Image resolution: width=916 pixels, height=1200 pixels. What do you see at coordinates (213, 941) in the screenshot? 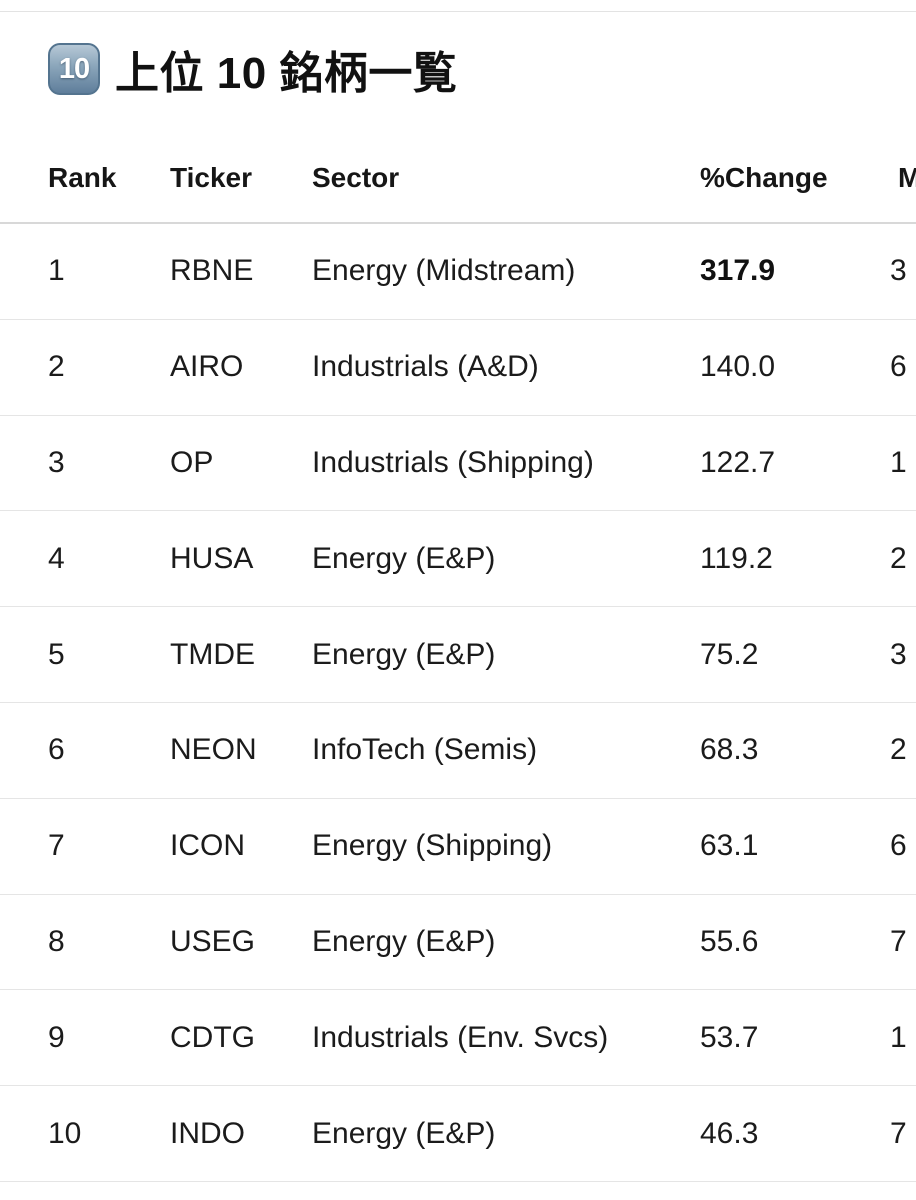
I see `ticker-cell: USEG` at bounding box center [213, 941].